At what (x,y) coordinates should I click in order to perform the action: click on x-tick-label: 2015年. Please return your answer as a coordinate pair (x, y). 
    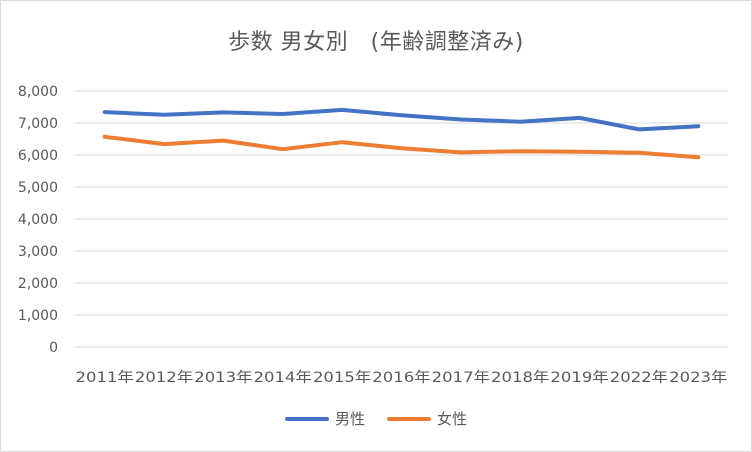
    Looking at the image, I should click on (342, 378).